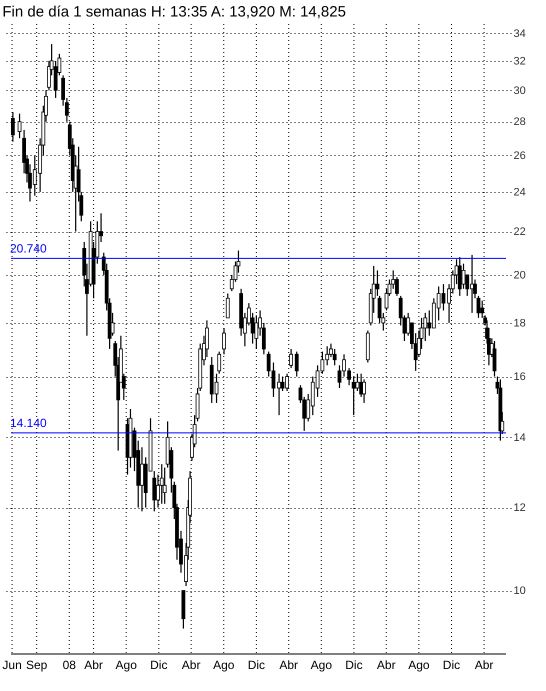 The image size is (546, 691). What do you see at coordinates (520, 61) in the screenshot?
I see `y-tick-label: 32` at bounding box center [520, 61].